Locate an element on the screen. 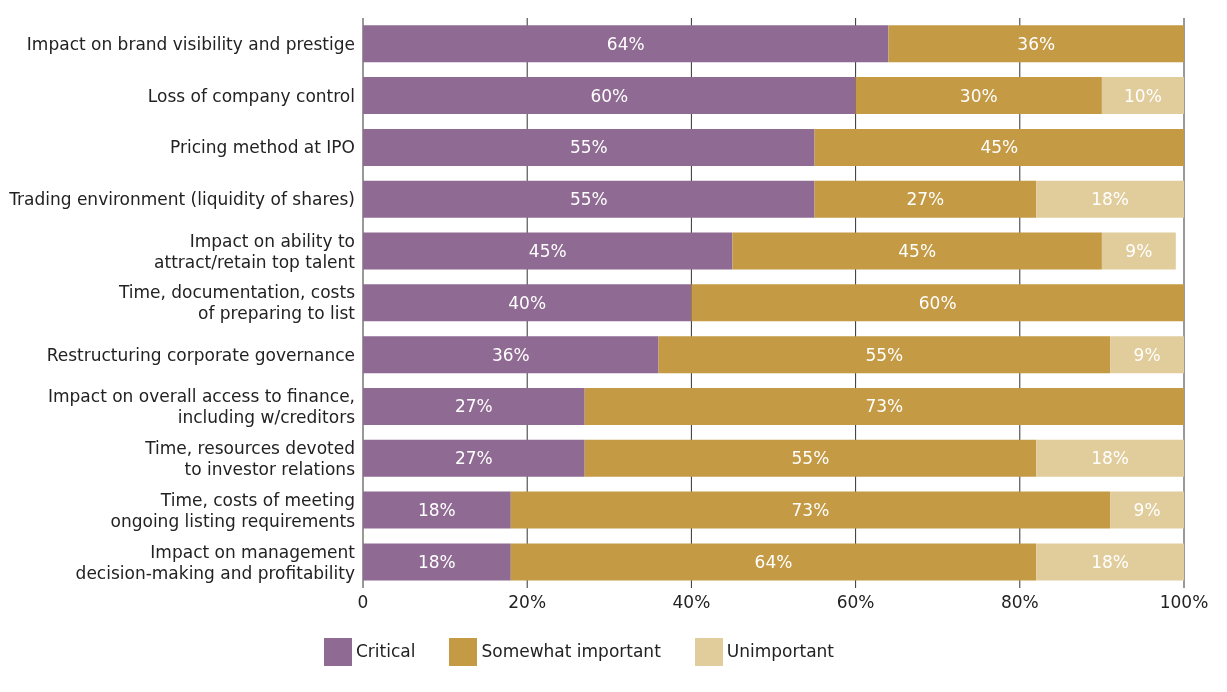 The height and width of the screenshot is (692, 1227). data-label: 30% is located at coordinates (978, 95).